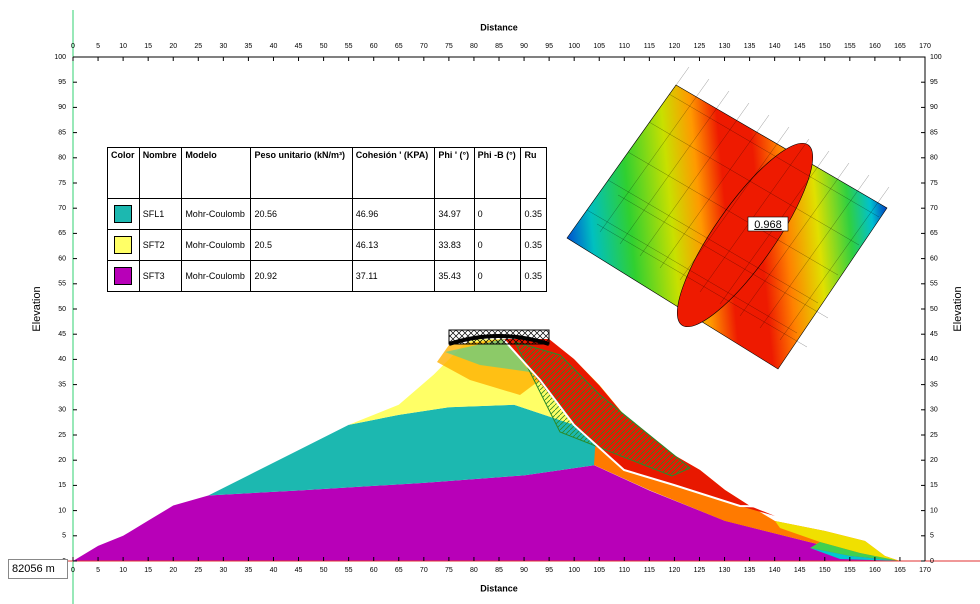 This screenshot has height=604, width=980. I want to click on table-cell: Mohr-Coulomb, so click(216, 245).